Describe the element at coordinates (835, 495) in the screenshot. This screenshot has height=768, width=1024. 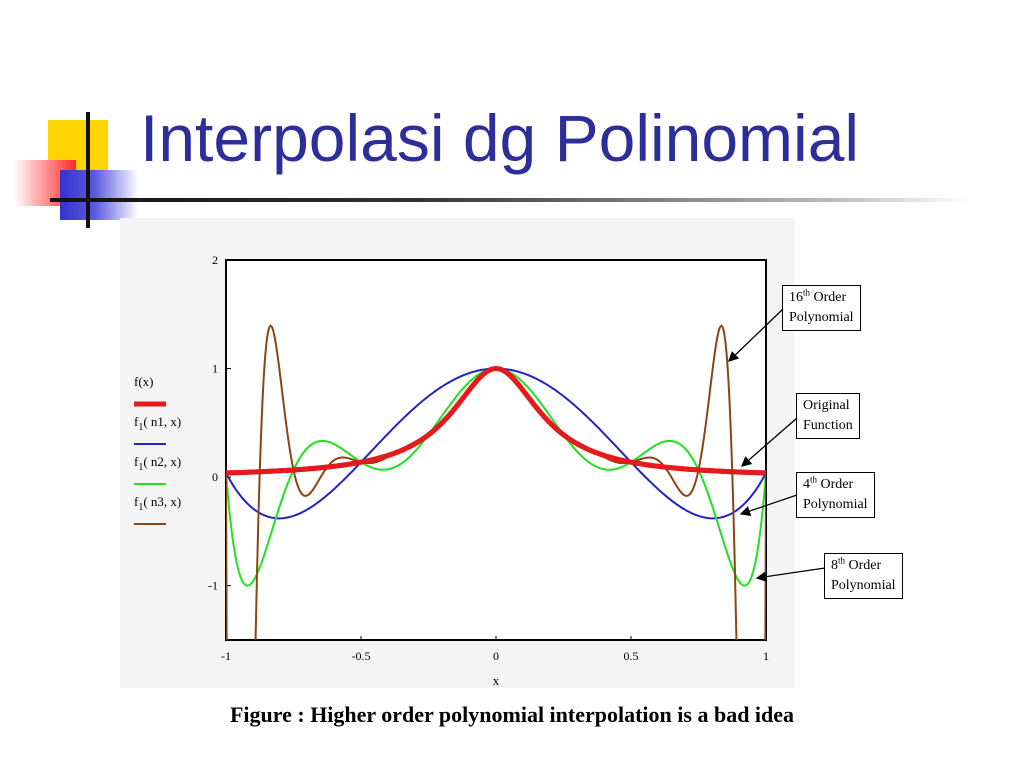
I see `callout-4th-order: 4th Order Polynomial` at that location.